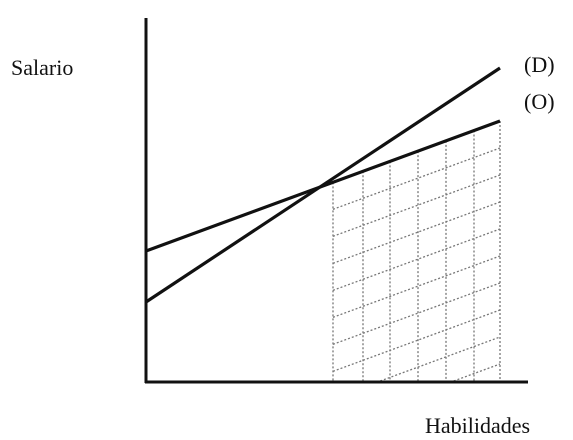 The width and height of the screenshot is (573, 440). I want to click on y-axis-label: Salario, so click(42, 67).